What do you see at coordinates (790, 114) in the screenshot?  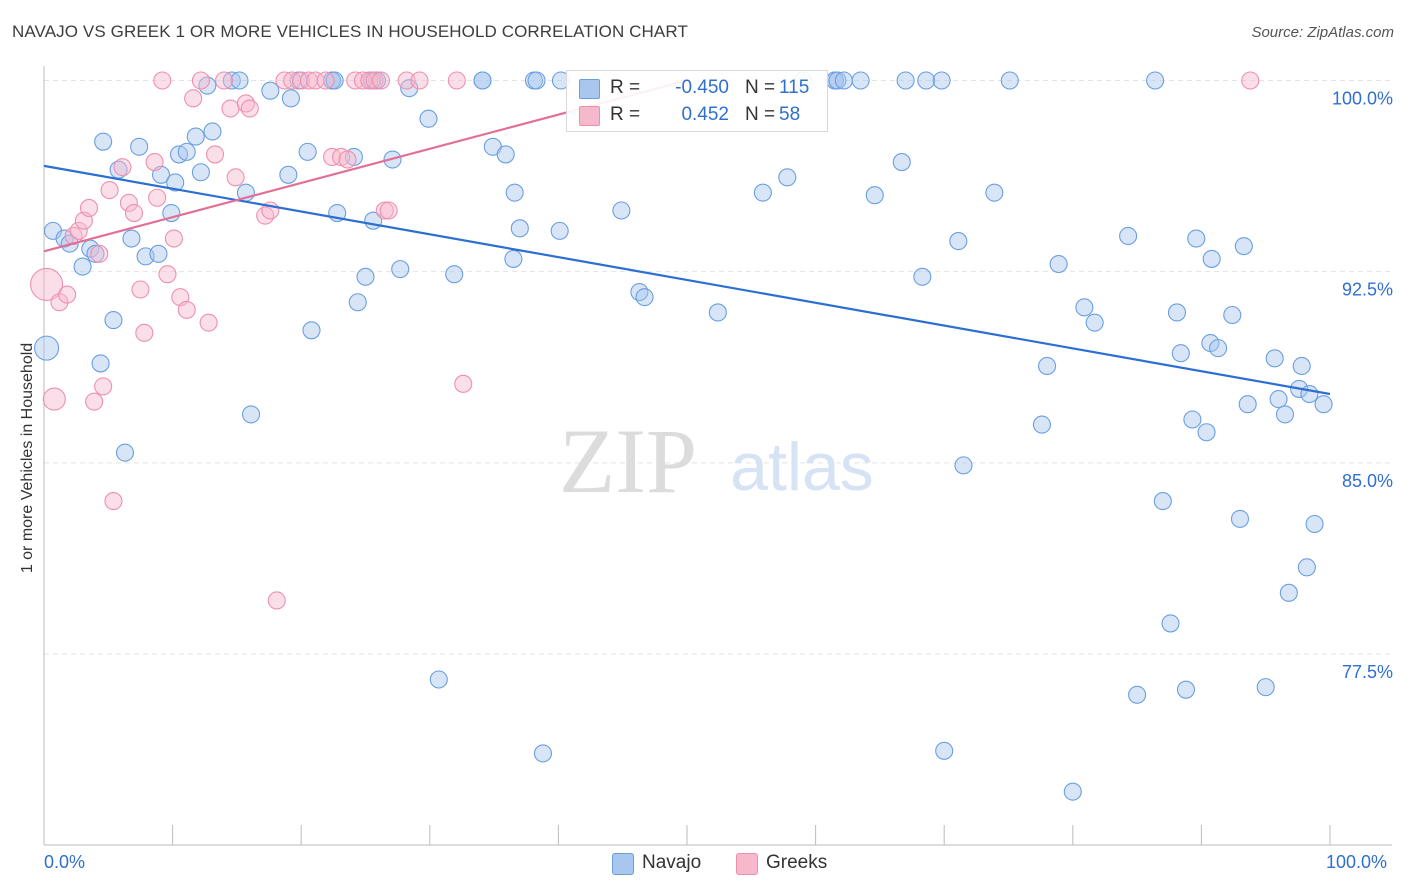 I see `n-value: 58` at bounding box center [790, 114].